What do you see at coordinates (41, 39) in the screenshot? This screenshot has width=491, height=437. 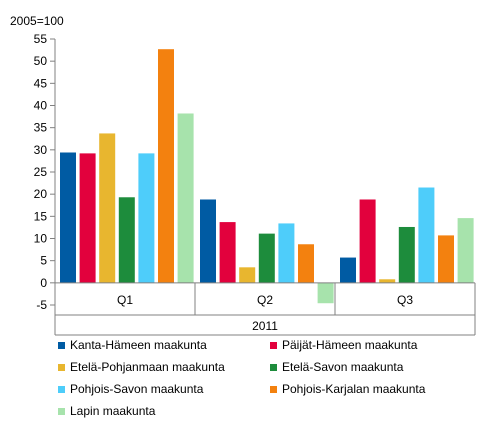 I see `y-tick-label: 55` at bounding box center [41, 39].